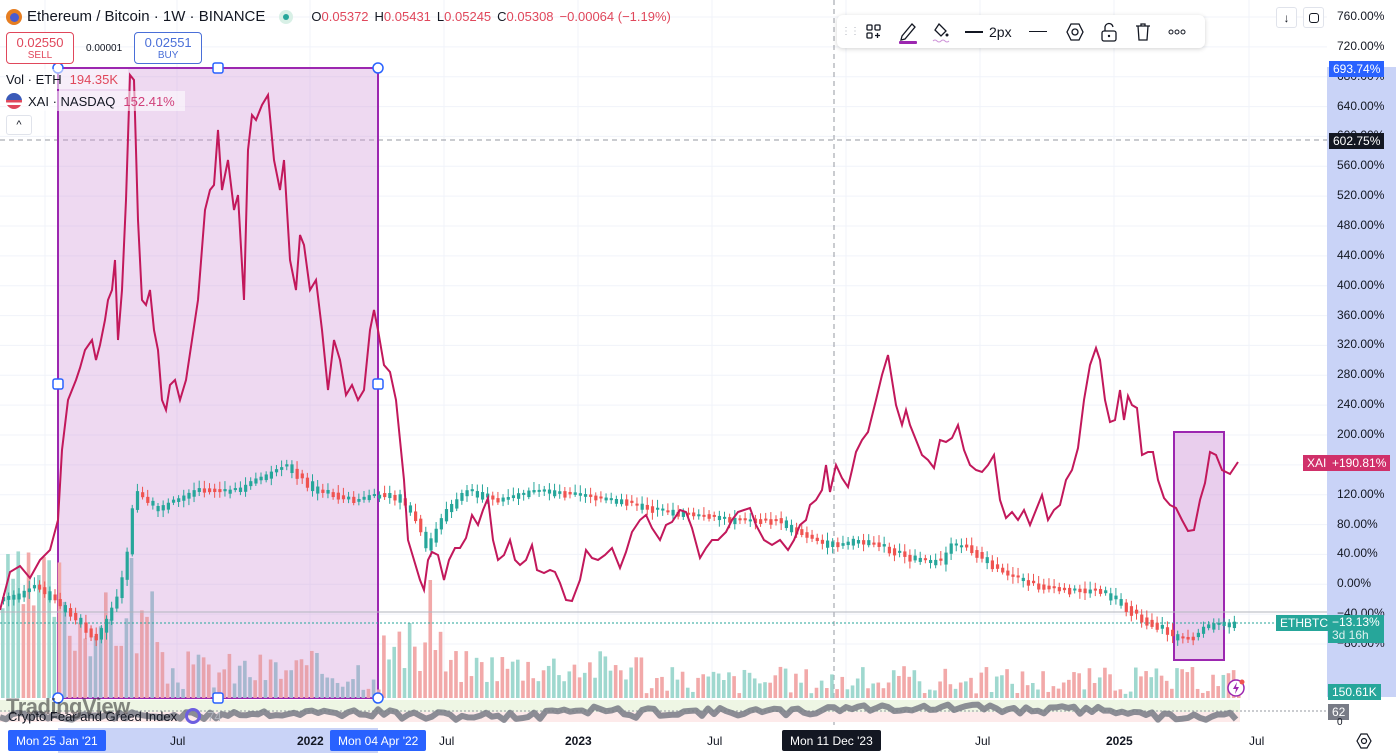  Describe the element at coordinates (378, 68) in the screenshot. I see `handle-top-right` at that location.